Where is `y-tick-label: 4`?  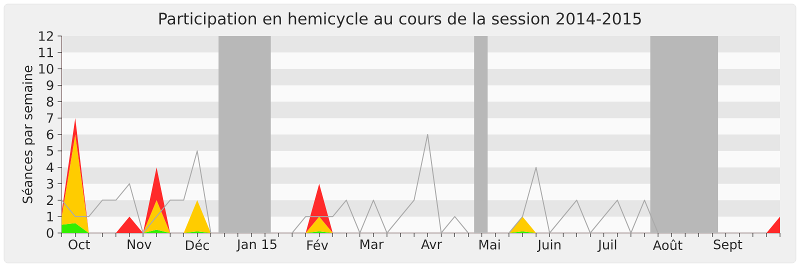
y-tick-label: 4 is located at coordinates (50, 167).